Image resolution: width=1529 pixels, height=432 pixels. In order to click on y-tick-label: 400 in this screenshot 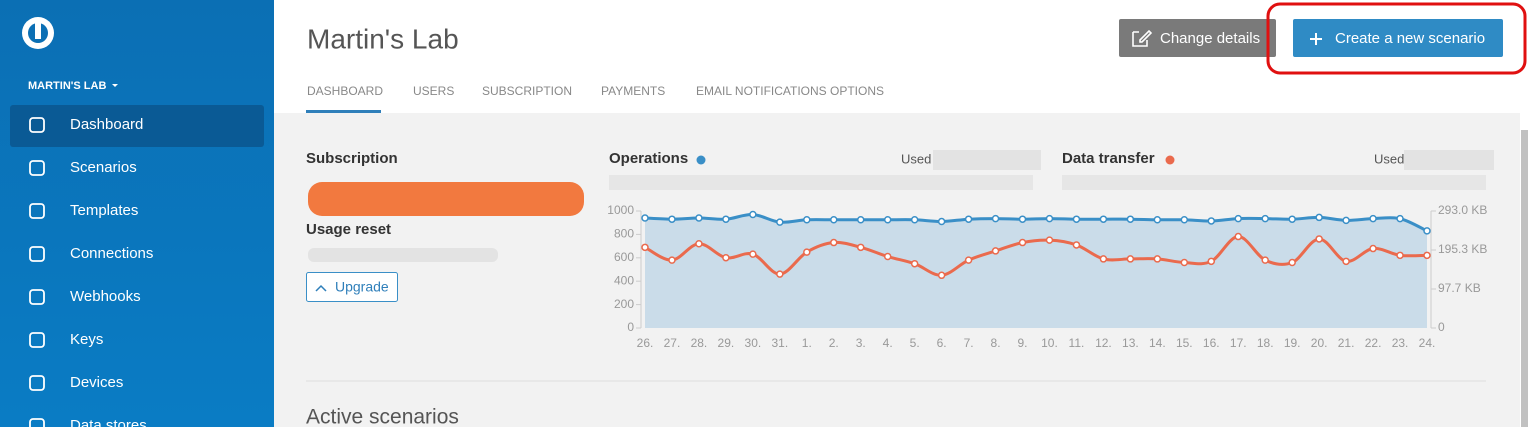, I will do `click(624, 280)`.